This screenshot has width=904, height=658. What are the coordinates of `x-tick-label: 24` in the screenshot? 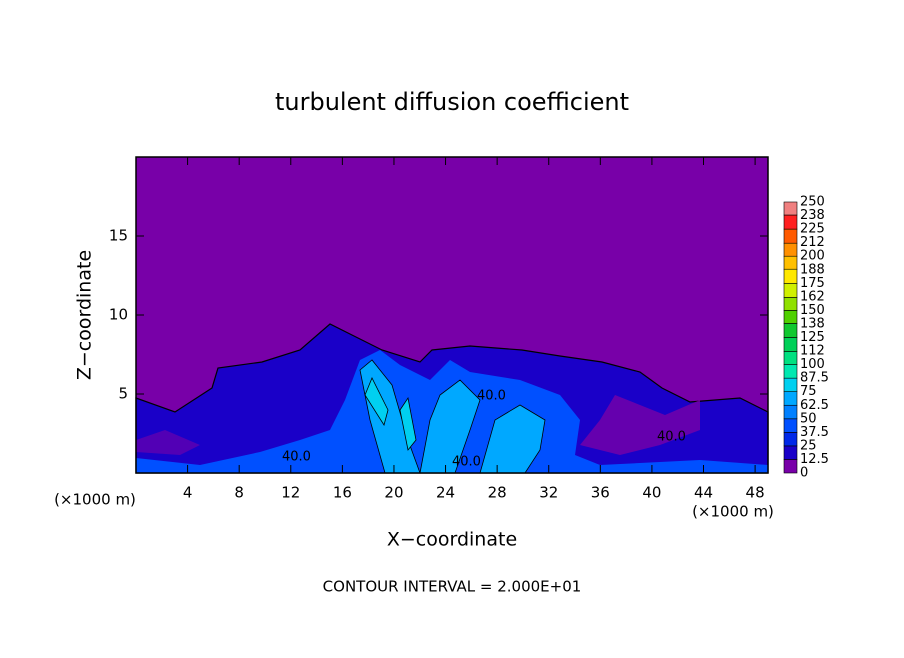 It's located at (445, 493).